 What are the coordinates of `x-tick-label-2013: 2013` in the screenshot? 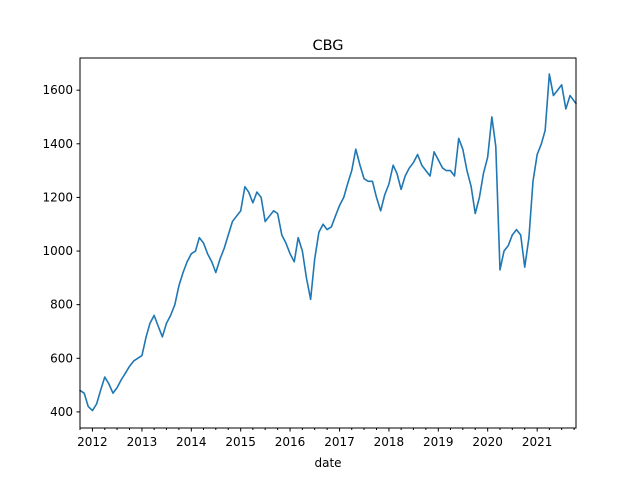 It's located at (142, 442).